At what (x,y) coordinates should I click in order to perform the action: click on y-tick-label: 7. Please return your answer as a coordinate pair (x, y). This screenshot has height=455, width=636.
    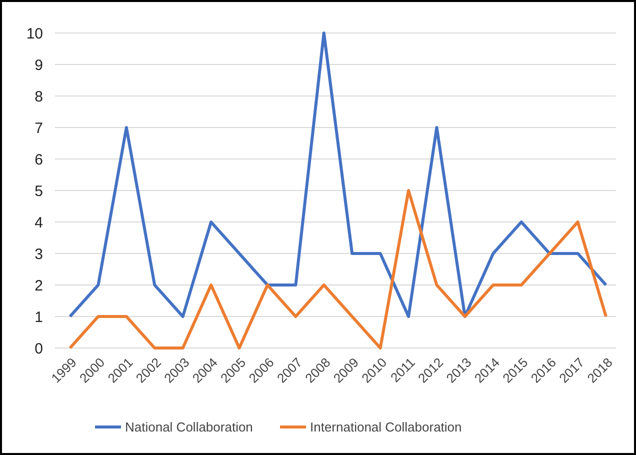
    Looking at the image, I should click on (38, 128).